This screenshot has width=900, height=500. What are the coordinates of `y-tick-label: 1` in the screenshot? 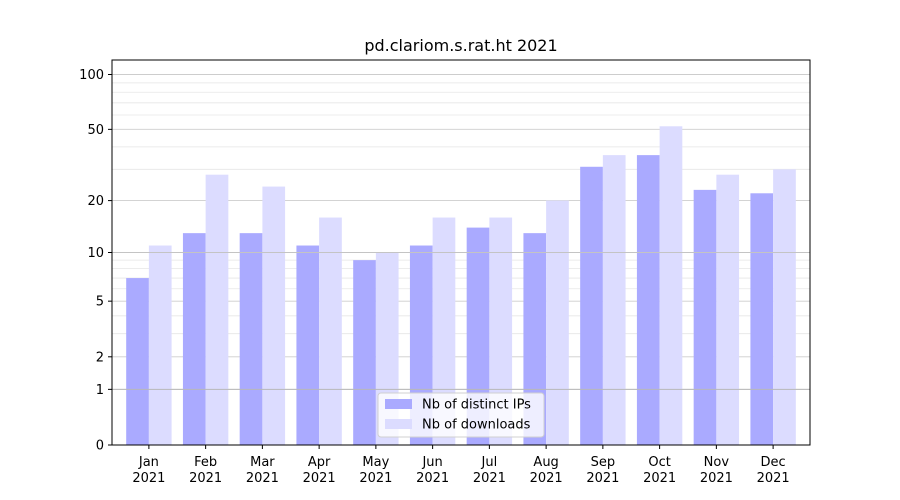 It's located at (100, 390).